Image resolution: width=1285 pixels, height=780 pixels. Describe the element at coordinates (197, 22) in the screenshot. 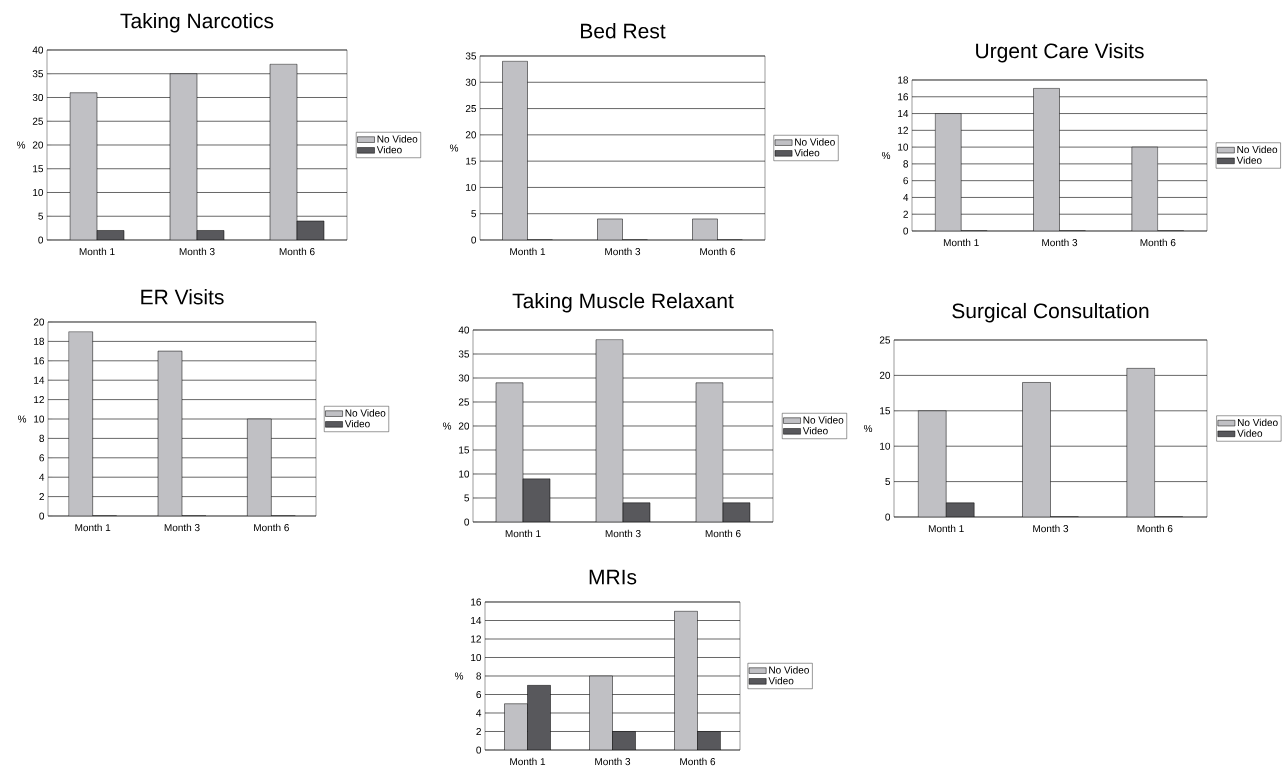

I see `chart-title: Taking Narcotics` at that location.